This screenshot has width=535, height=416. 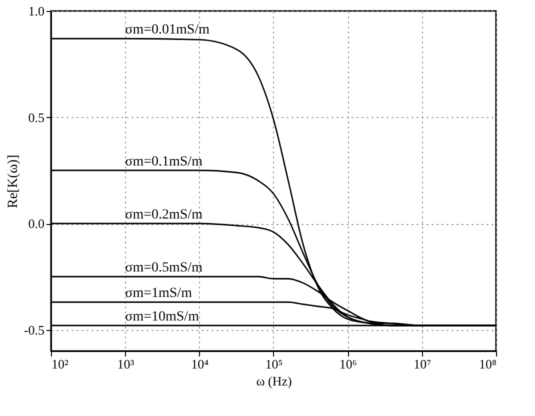 What do you see at coordinates (274, 364) in the screenshot?
I see `x-tick-label: 10⁵` at bounding box center [274, 364].